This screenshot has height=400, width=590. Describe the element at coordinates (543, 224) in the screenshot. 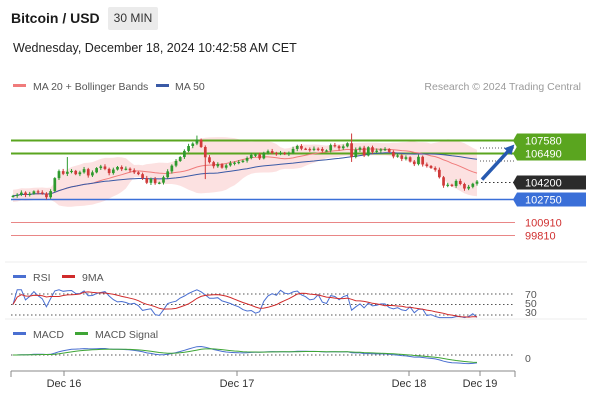

I see `level-label-100910: 100910` at that location.